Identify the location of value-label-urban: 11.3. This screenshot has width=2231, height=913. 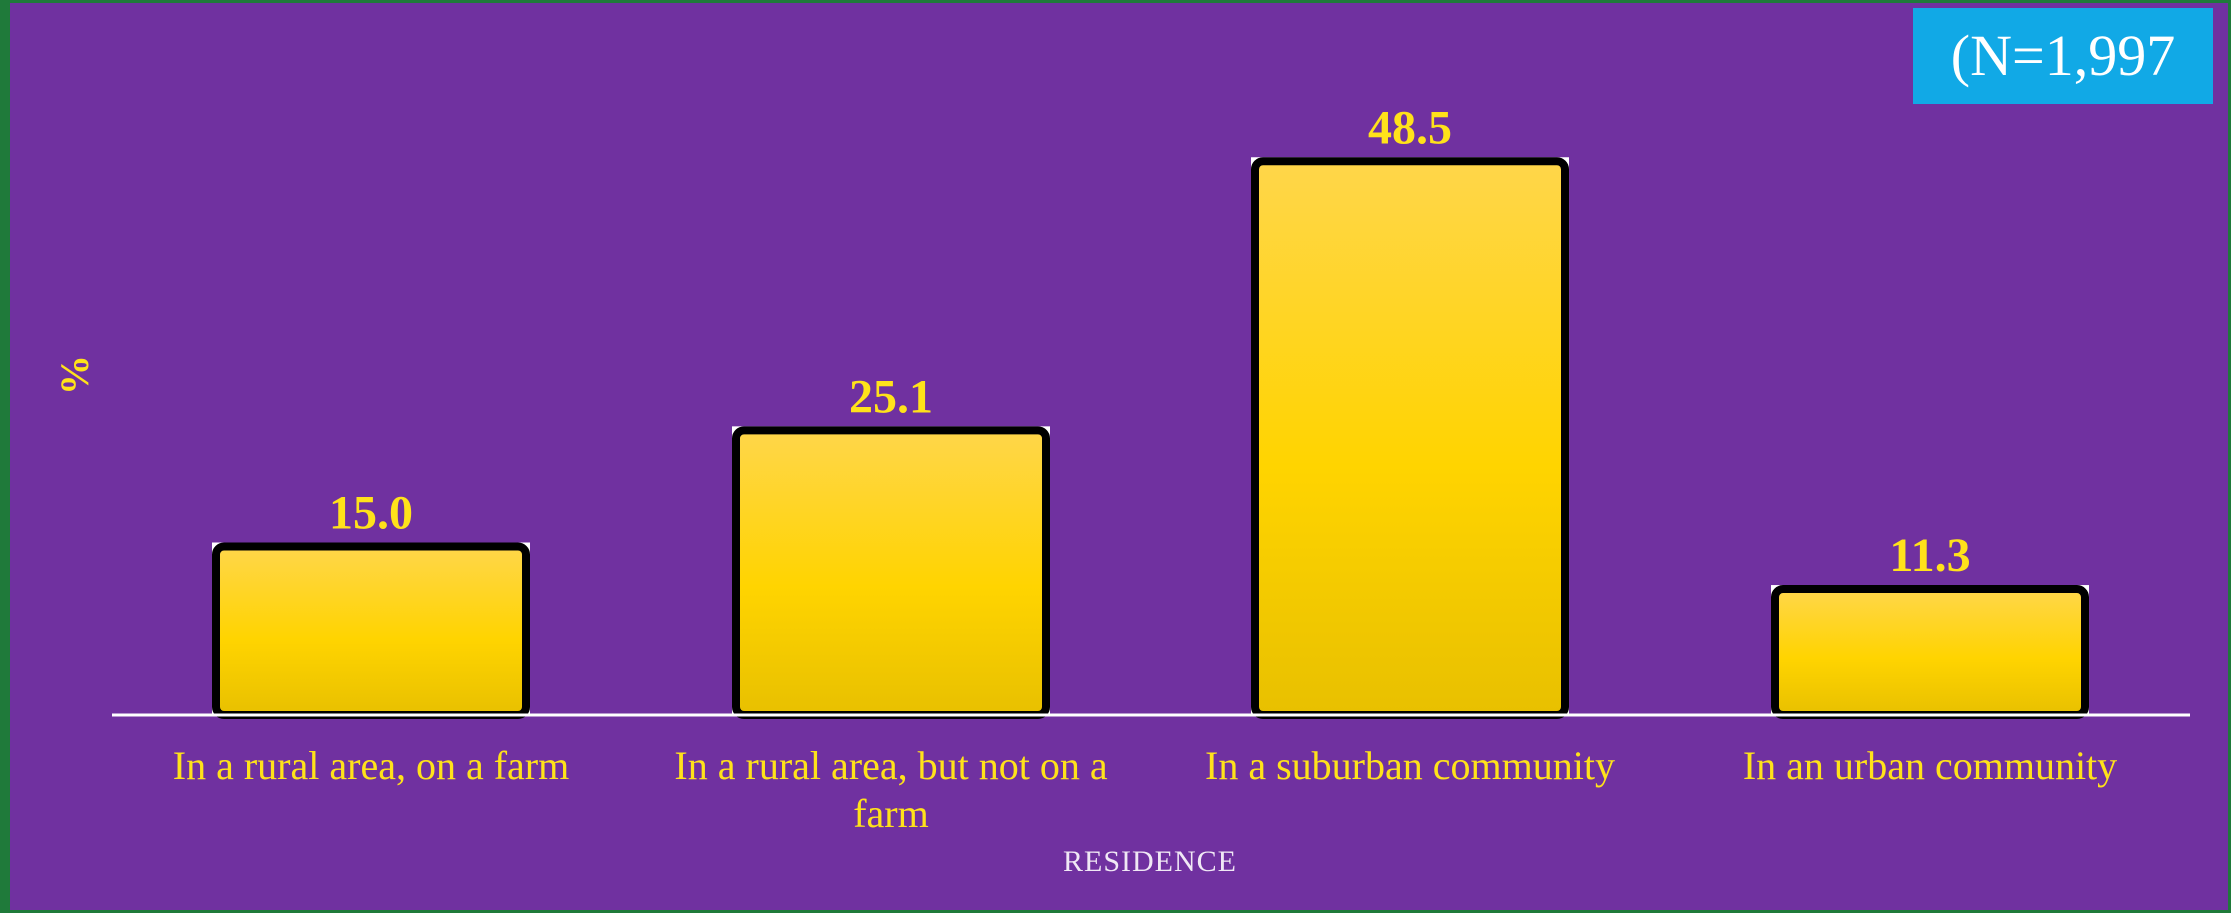
(1929, 555).